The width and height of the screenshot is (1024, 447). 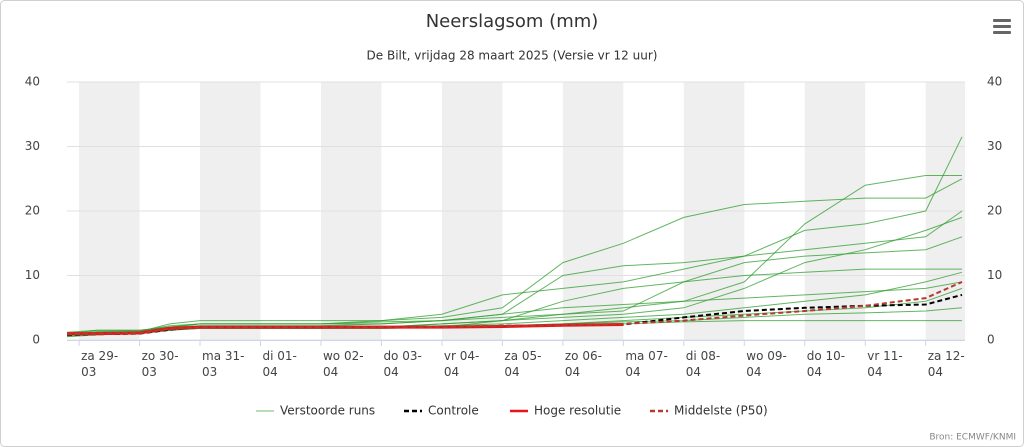 What do you see at coordinates (223, 364) in the screenshot?
I see `x-tick-label: ma 31-03` at bounding box center [223, 364].